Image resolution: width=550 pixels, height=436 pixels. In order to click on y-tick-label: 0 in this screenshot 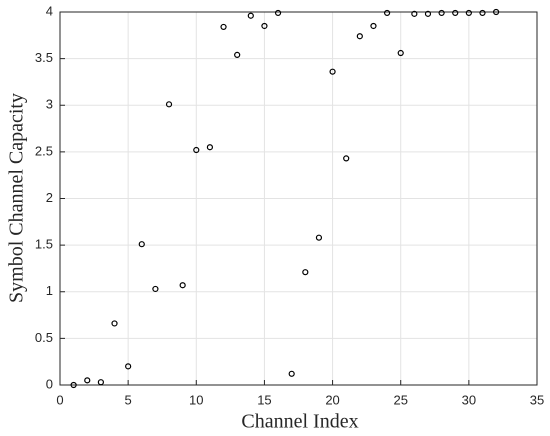, I will do `click(49, 383)`.